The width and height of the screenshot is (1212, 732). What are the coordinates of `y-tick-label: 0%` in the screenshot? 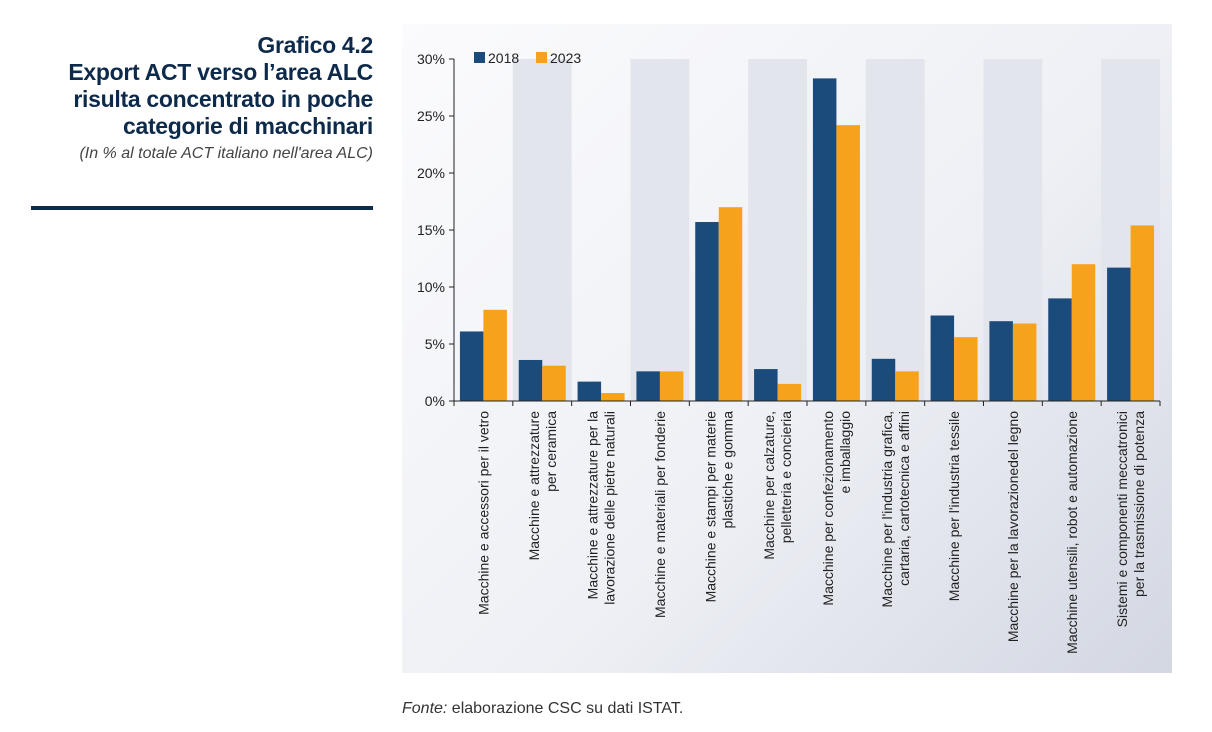 It's located at (435, 401).